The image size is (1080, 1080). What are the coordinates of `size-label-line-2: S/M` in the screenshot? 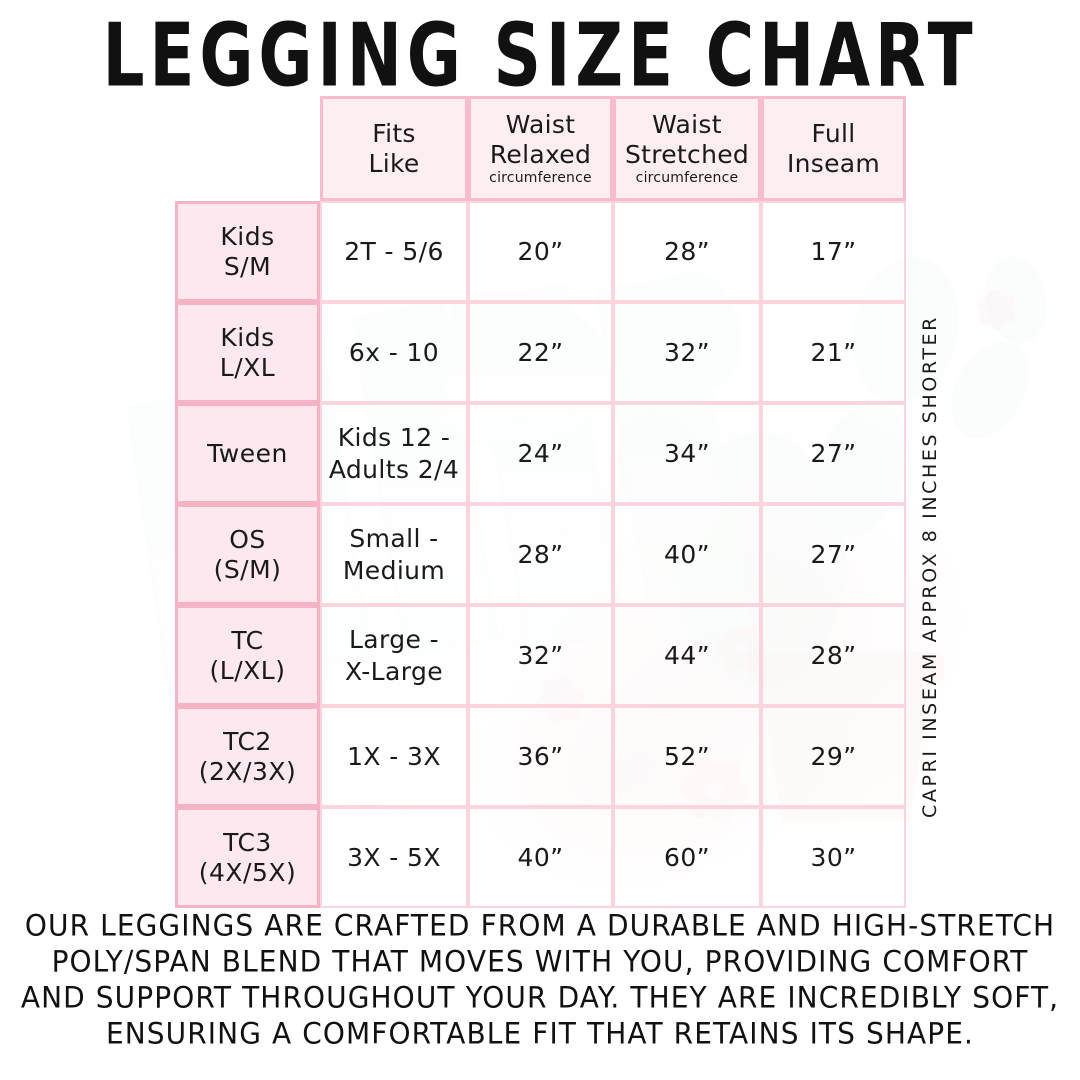 It's located at (247, 266).